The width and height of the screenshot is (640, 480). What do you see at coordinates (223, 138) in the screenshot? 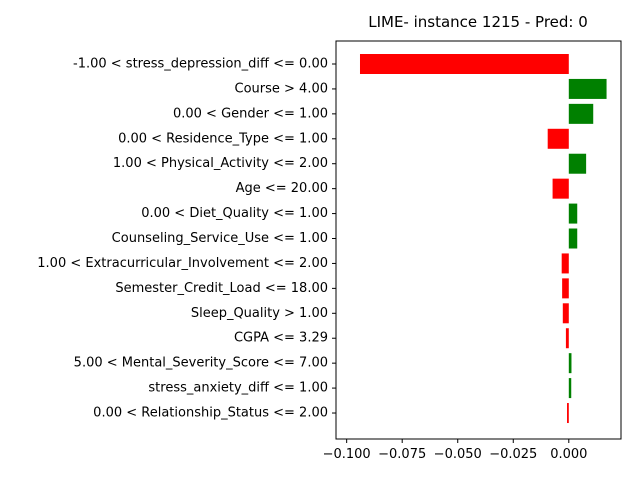
I see `y-tick-label: 0.00 < Residence_Type <= 1.00` at bounding box center [223, 138].